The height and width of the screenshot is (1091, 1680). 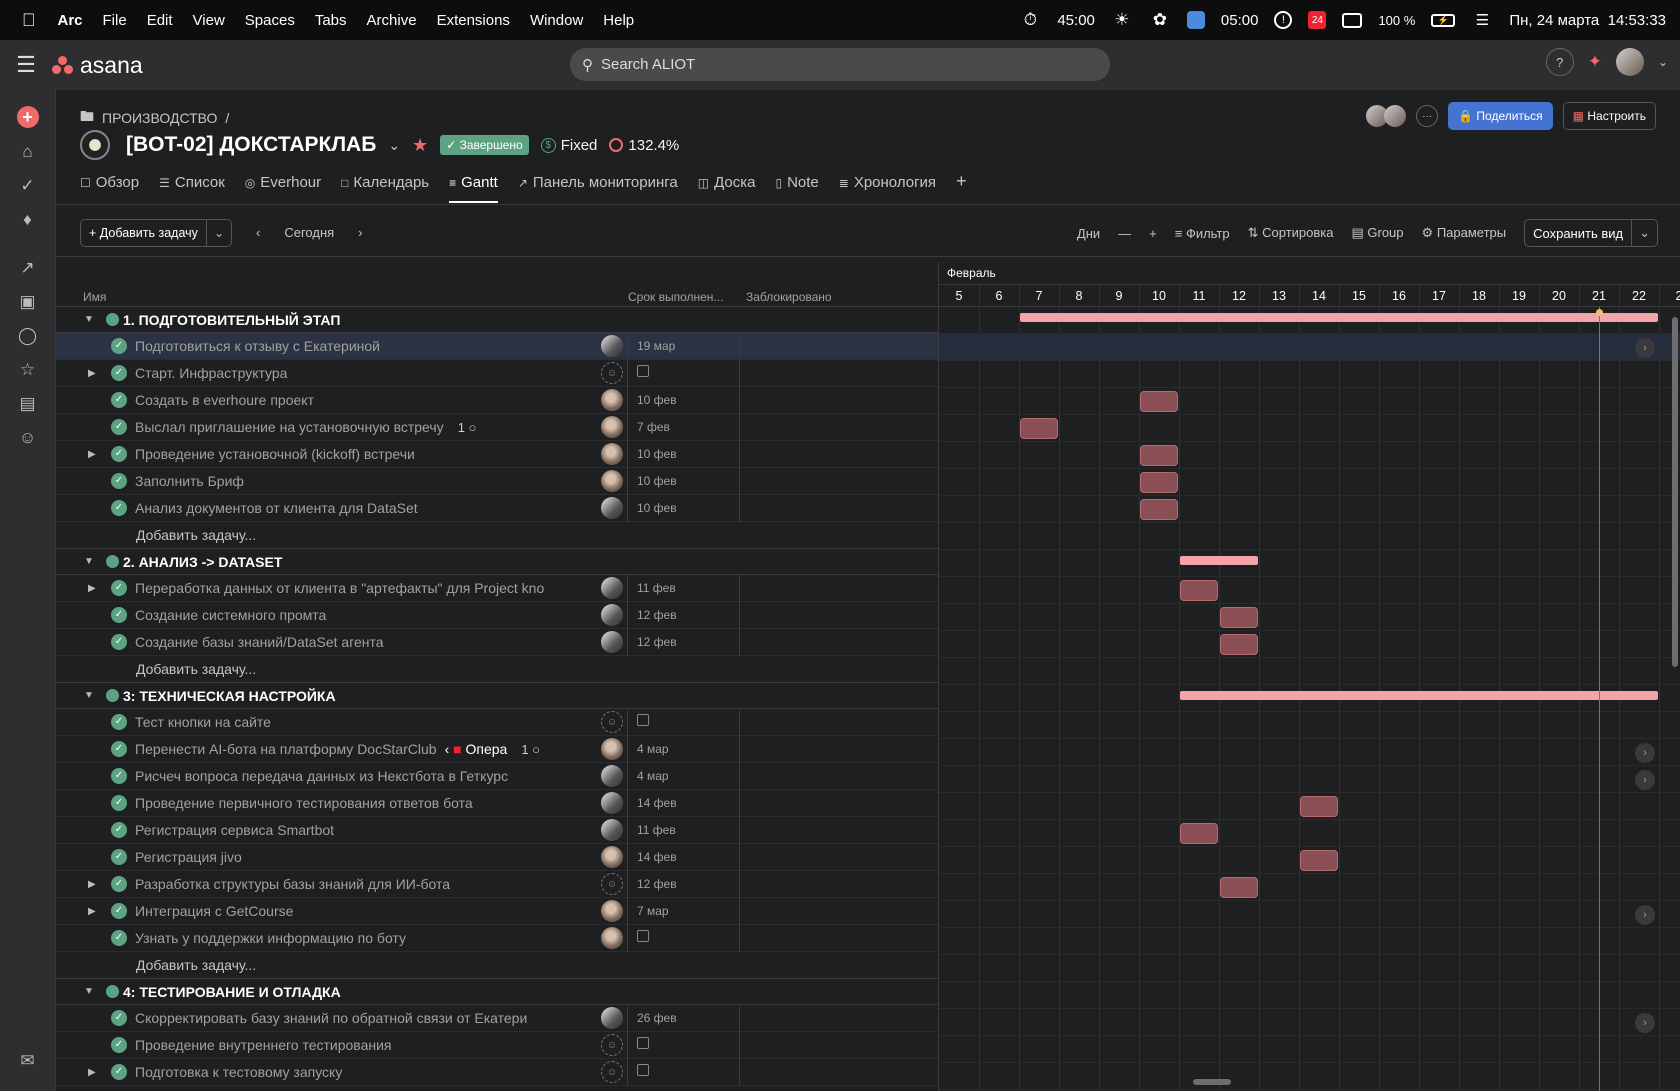 I want to click on user-avatar, so click(x=1629, y=62).